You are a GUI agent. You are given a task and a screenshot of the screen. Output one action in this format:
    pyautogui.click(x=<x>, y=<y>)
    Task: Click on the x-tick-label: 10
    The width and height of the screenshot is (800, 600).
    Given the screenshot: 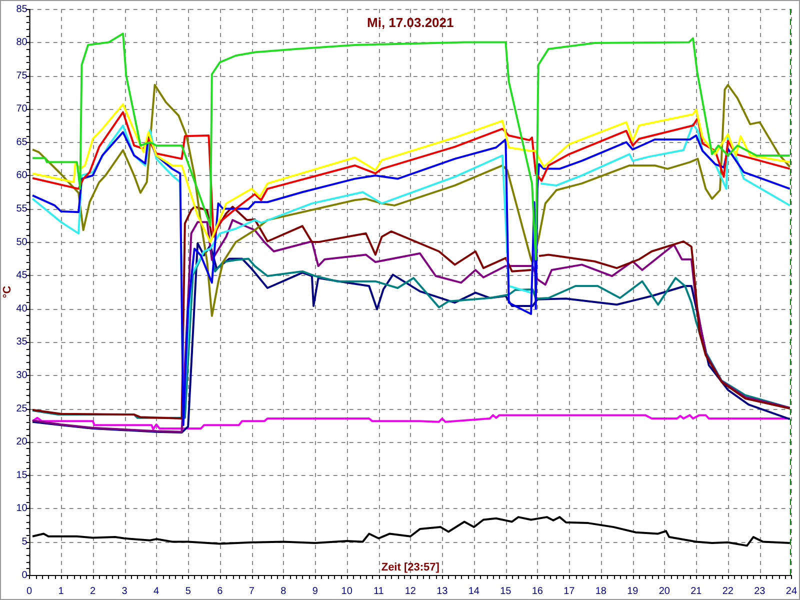 What is the action you would take?
    pyautogui.click(x=347, y=591)
    